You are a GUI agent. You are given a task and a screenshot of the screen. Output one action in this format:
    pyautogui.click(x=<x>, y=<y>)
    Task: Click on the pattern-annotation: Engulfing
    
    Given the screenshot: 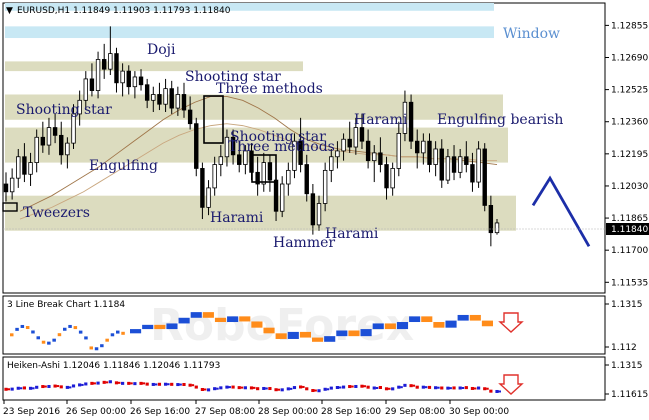 What is the action you would take?
    pyautogui.click(x=123, y=166)
    